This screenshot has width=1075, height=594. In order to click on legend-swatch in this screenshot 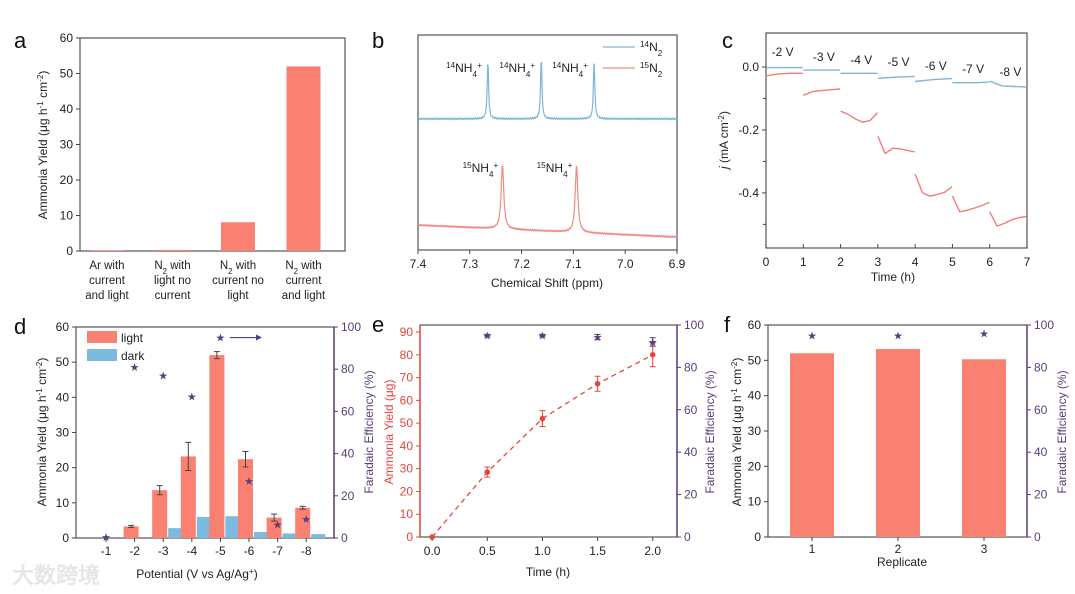, I will do `click(102, 355)`.